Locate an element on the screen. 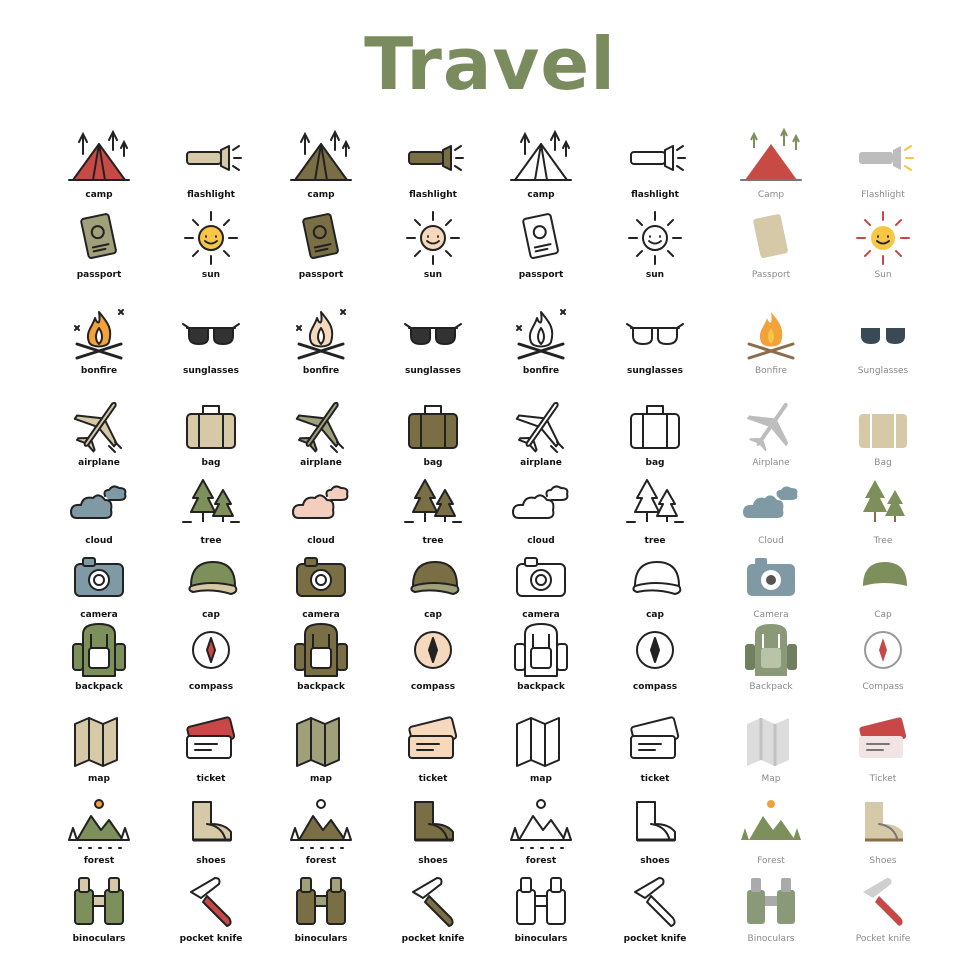 Image resolution: width=980 pixels, height=980 pixels. icon-label: backpack is located at coordinates (321, 687).